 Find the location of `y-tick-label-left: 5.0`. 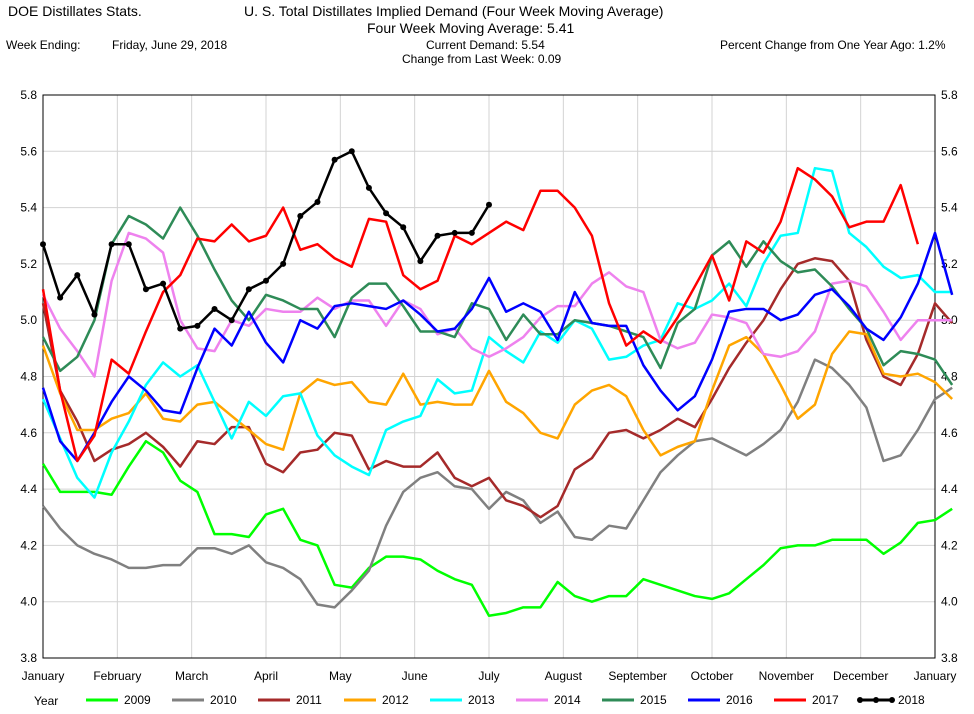

y-tick-label-left: 5.0 is located at coordinates (28, 320).